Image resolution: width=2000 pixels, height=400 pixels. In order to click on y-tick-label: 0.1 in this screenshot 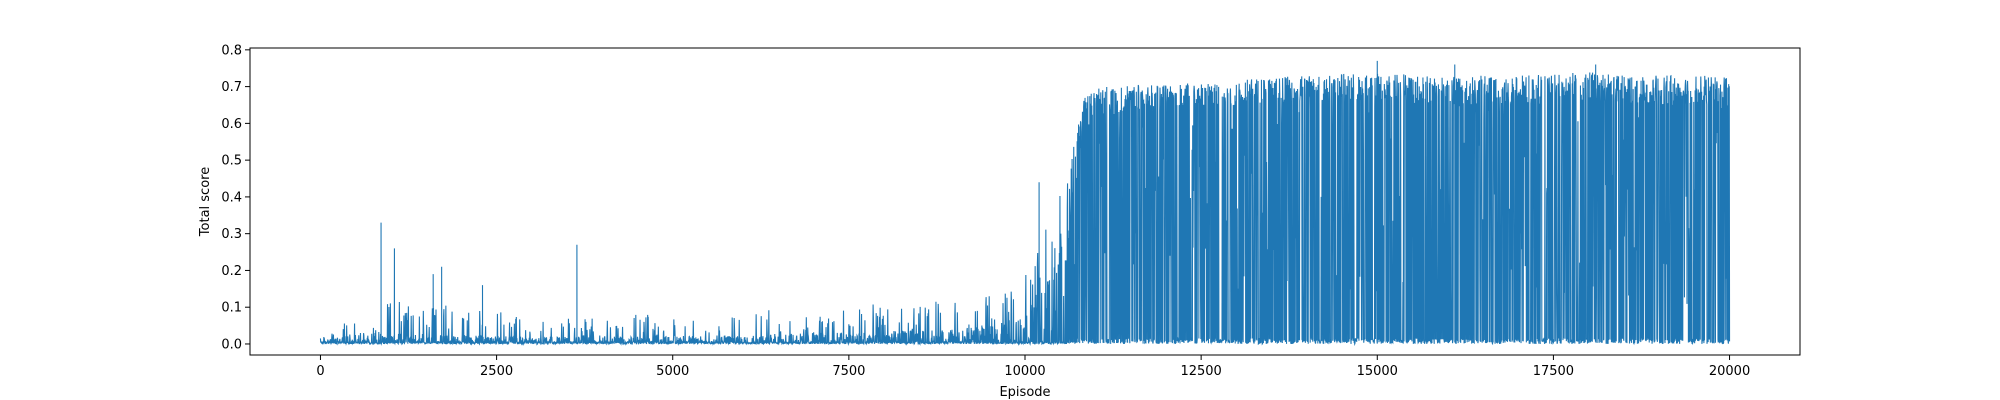, I will do `click(231, 308)`.